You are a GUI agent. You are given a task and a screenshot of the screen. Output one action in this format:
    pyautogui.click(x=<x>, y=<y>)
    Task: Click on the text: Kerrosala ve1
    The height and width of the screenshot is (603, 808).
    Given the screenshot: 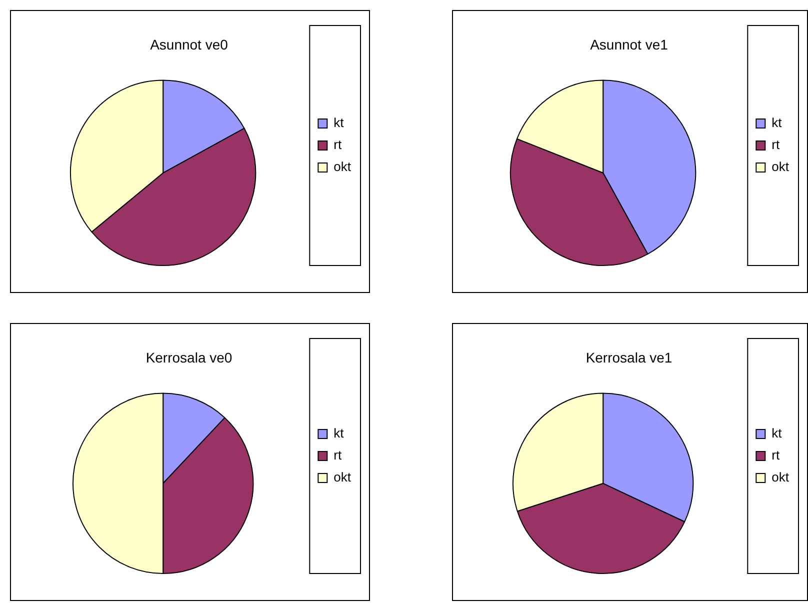 What is the action you would take?
    pyautogui.click(x=629, y=357)
    